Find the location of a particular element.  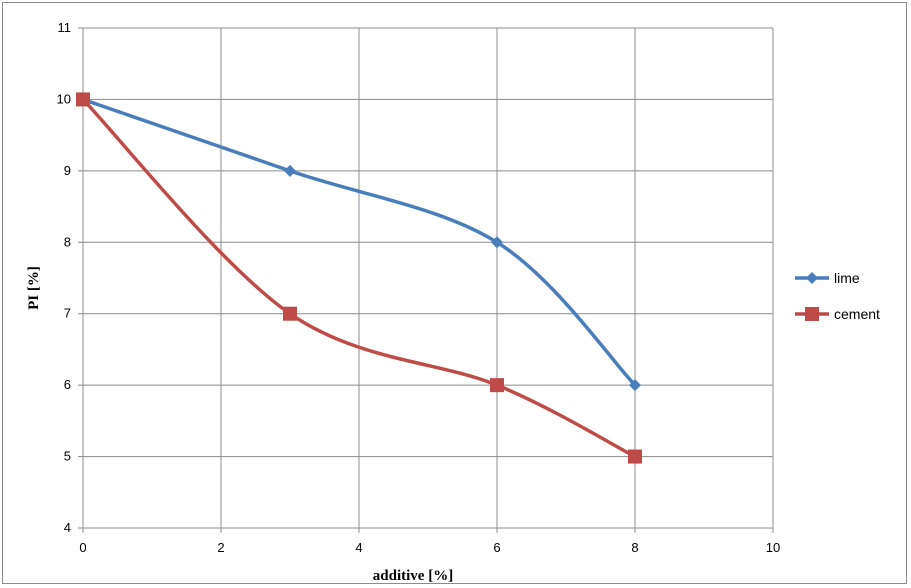

y-tick-label: 11 is located at coordinates (65, 27).